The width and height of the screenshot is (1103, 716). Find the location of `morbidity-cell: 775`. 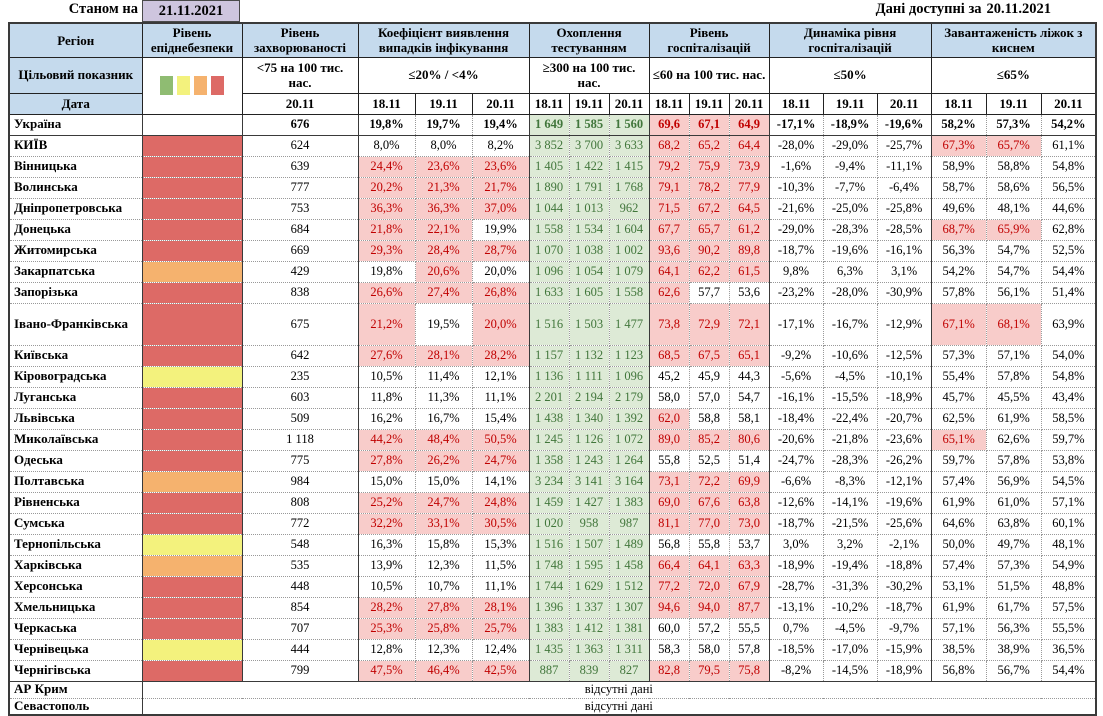

morbidity-cell: 775 is located at coordinates (300, 461).